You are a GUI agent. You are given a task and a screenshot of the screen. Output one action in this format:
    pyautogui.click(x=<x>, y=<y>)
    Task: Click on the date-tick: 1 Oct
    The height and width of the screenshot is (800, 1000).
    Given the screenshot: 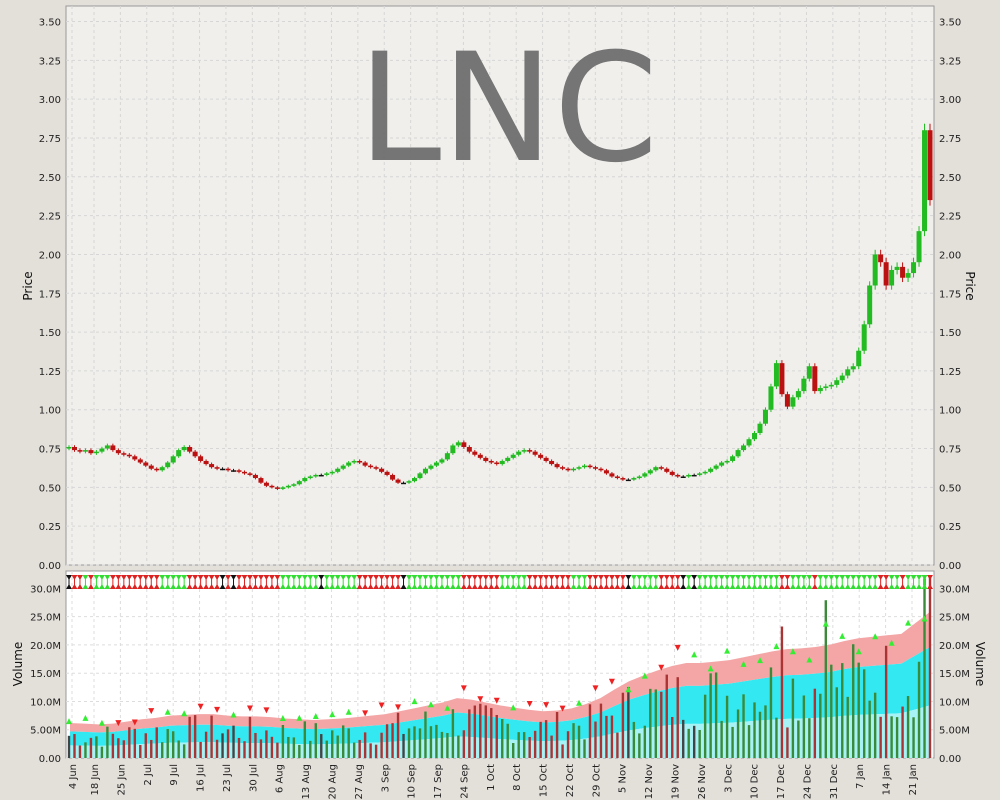 What is the action you would take?
    pyautogui.click(x=491, y=777)
    